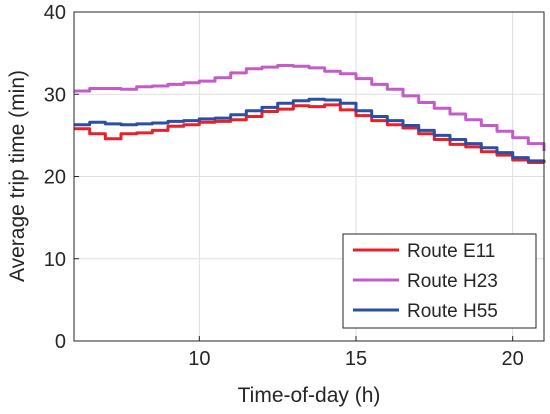 The image size is (550, 414). What do you see at coordinates (452, 281) in the screenshot?
I see `legend-label-2: Route H23` at bounding box center [452, 281].